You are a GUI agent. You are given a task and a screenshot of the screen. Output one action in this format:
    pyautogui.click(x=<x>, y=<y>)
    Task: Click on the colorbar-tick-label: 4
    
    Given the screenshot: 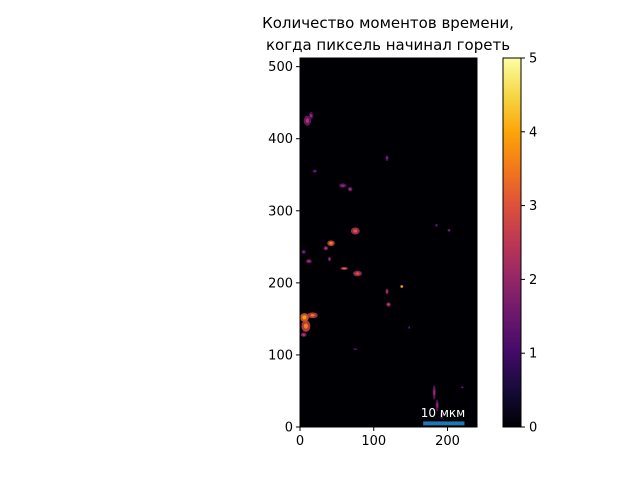 What is the action you would take?
    pyautogui.click(x=533, y=132)
    